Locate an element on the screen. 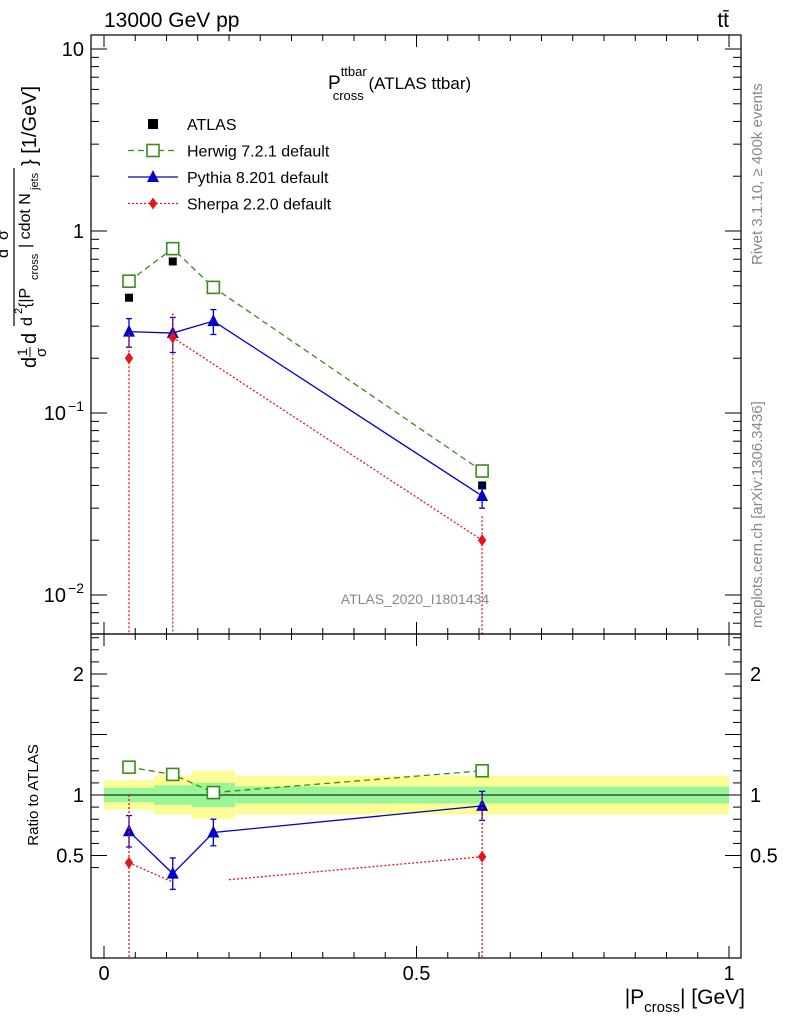 This screenshot has height=1024, width=786. x-tick-label: 0.5 is located at coordinates (417, 974).